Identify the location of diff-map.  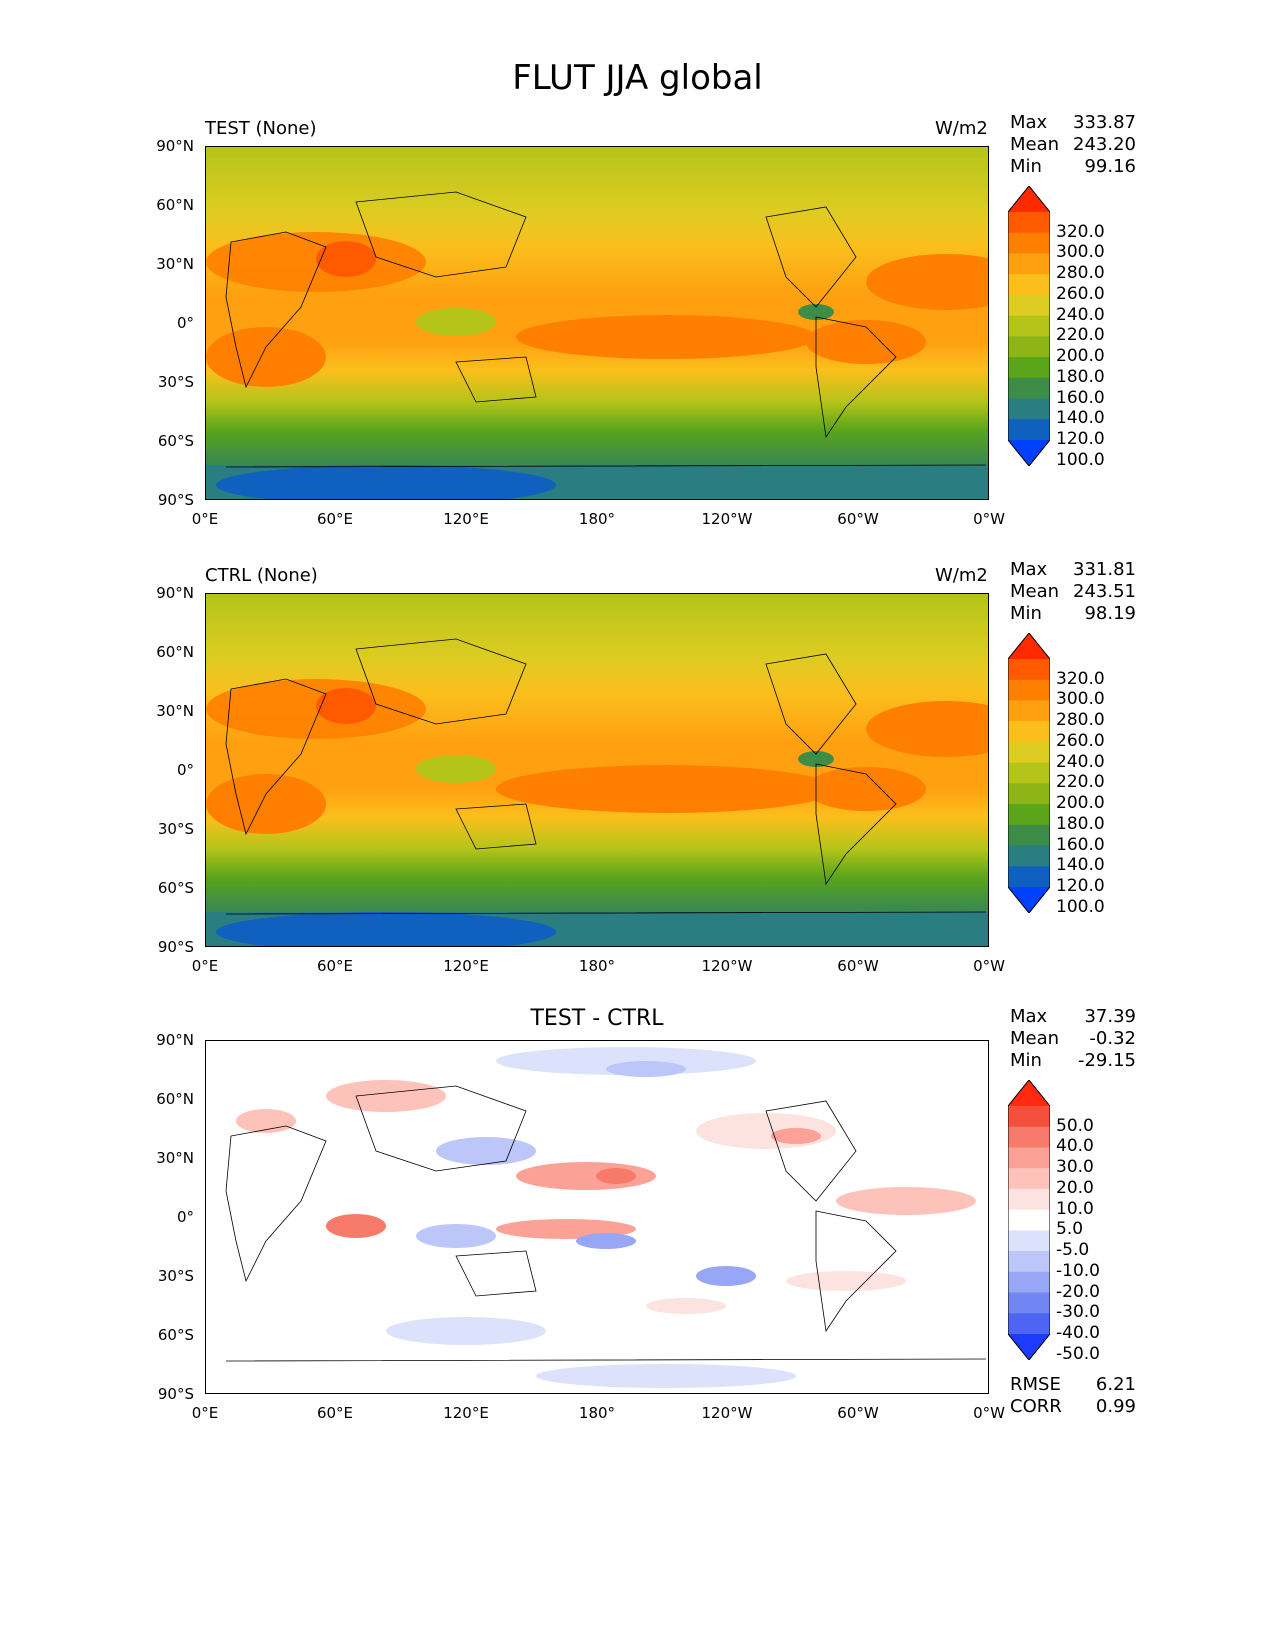
(597, 1217).